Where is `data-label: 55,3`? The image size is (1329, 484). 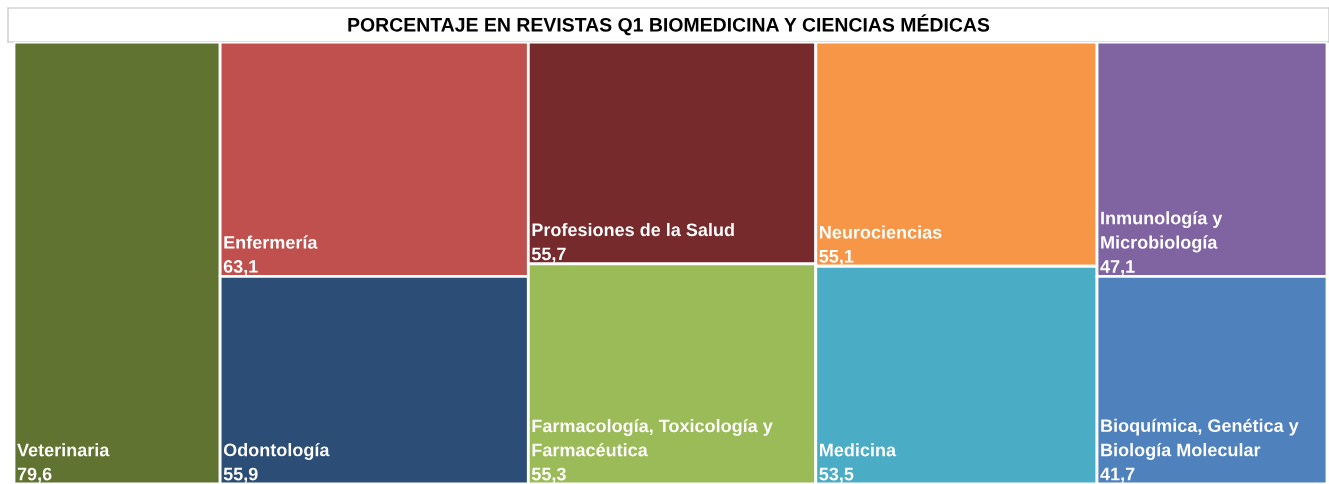
data-label: 55,3 is located at coordinates (548, 475).